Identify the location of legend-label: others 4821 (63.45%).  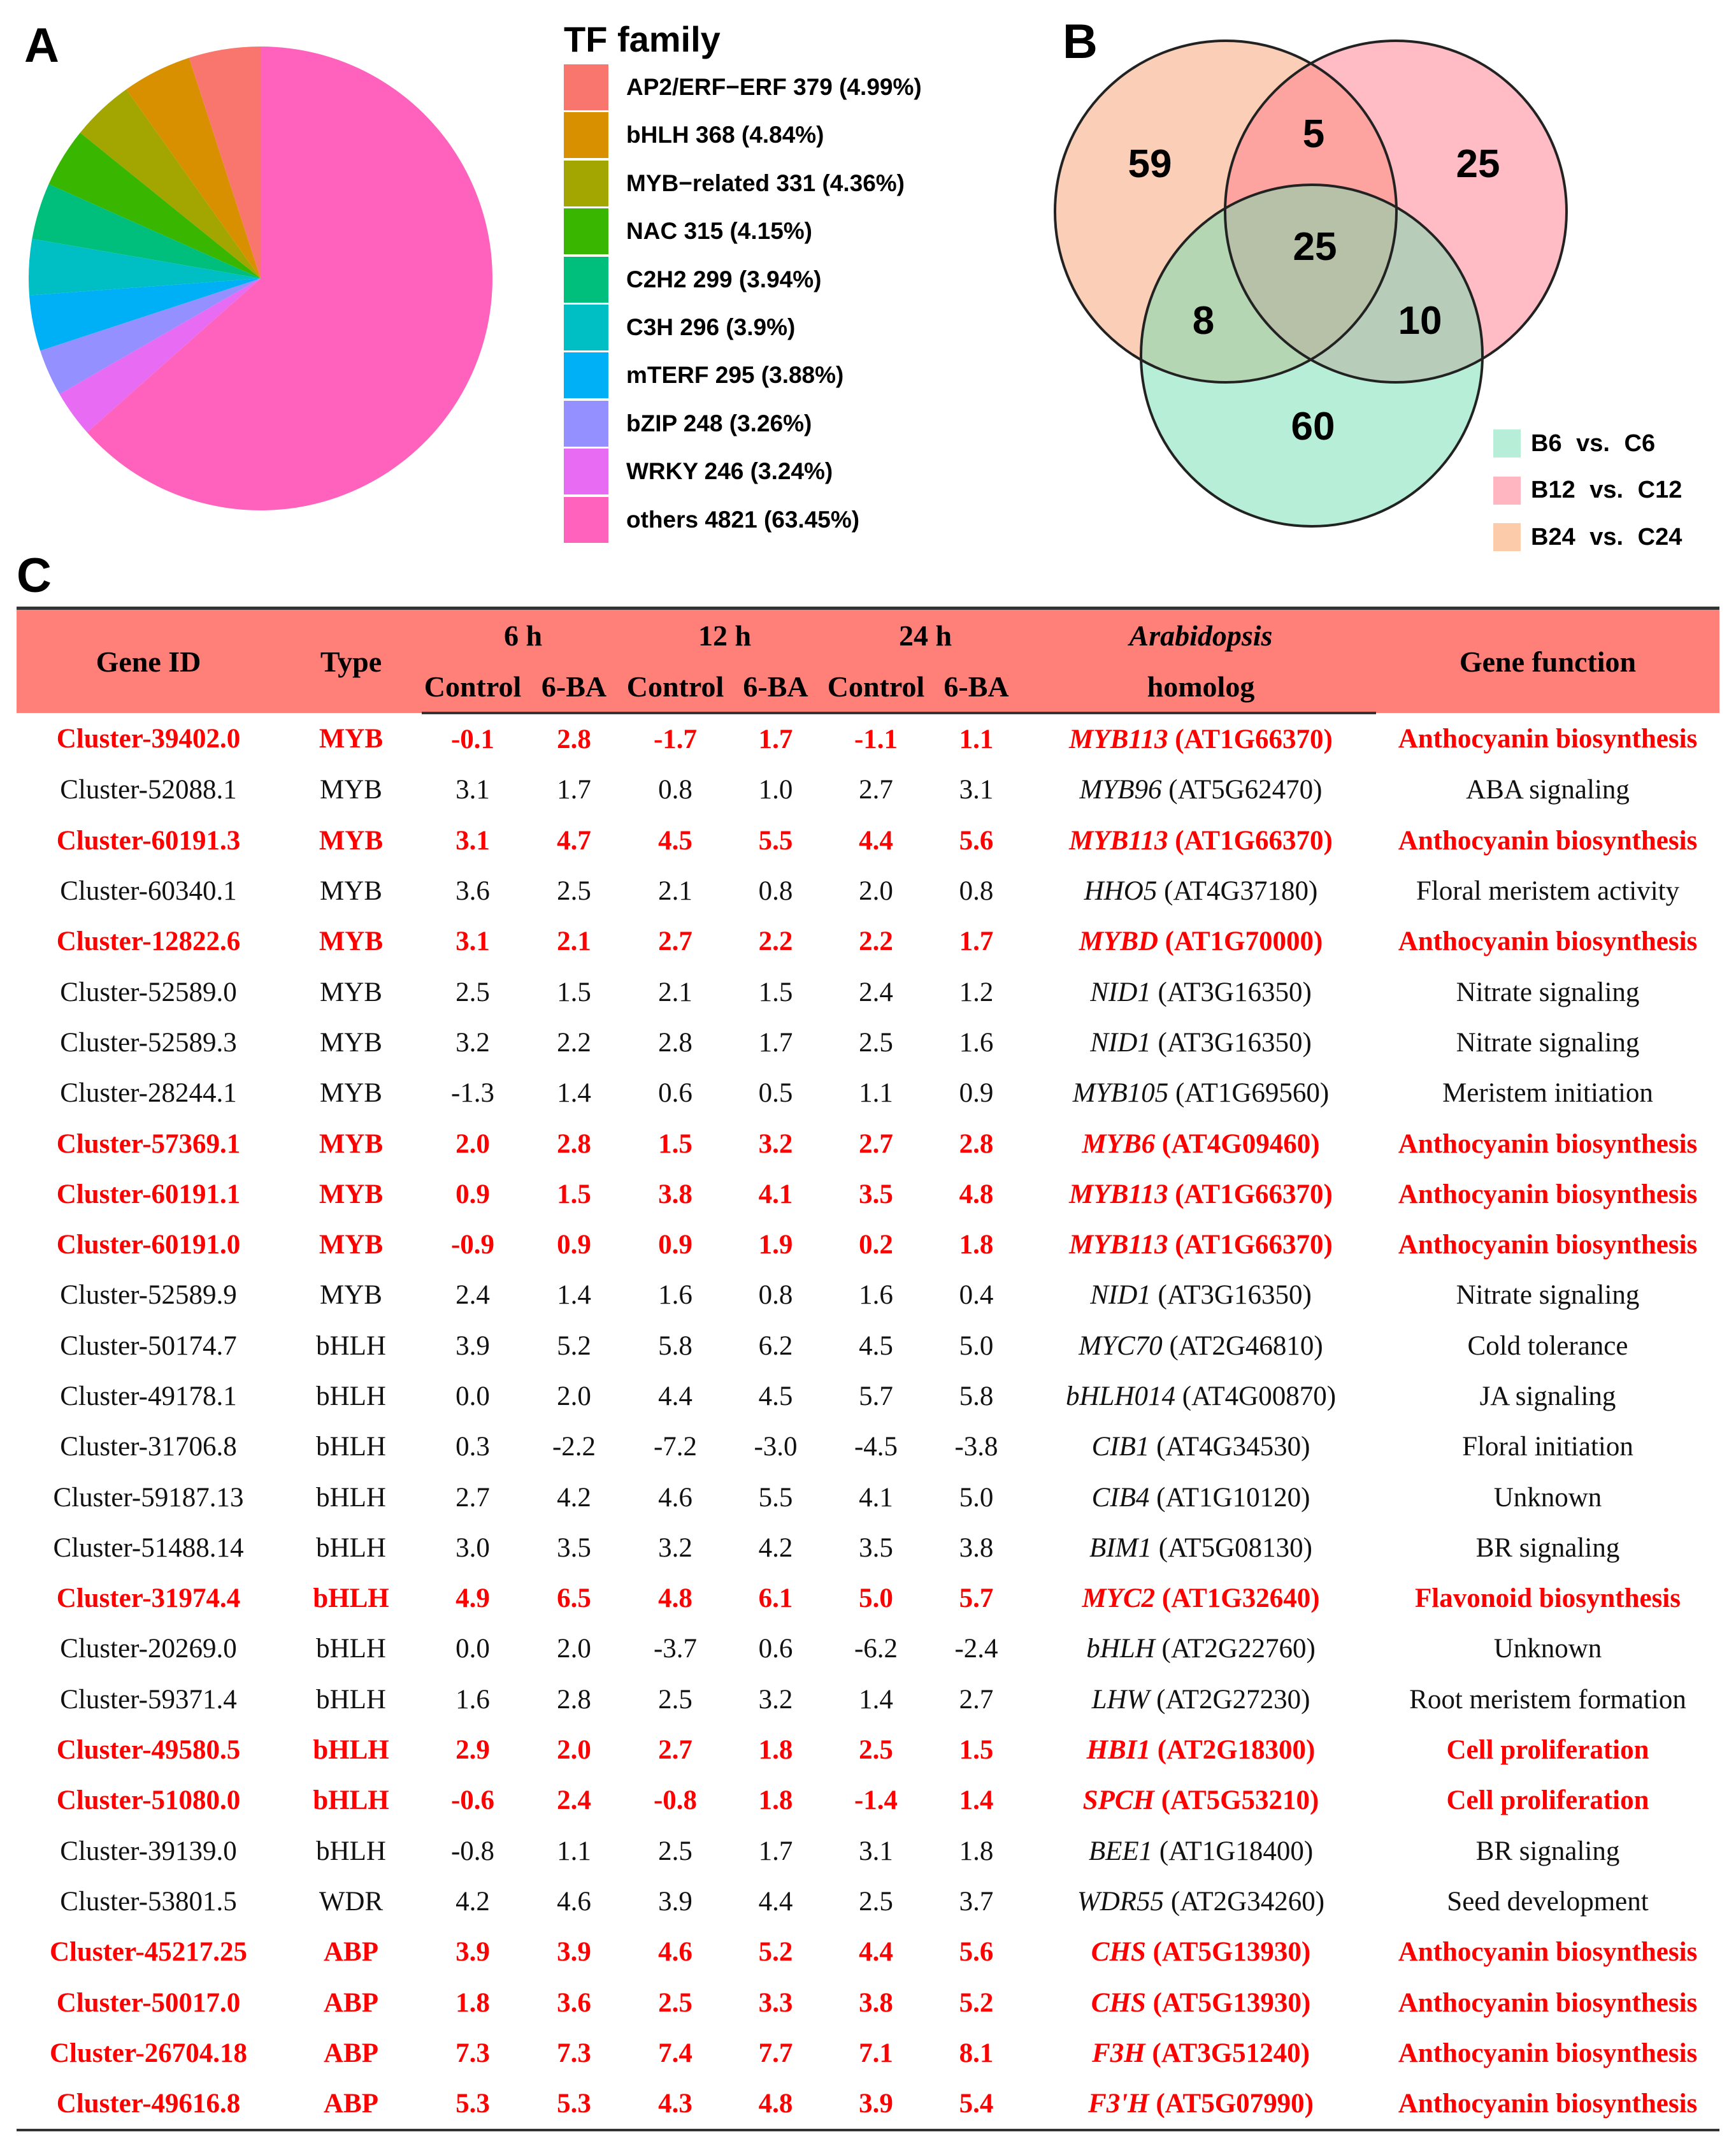
(743, 519).